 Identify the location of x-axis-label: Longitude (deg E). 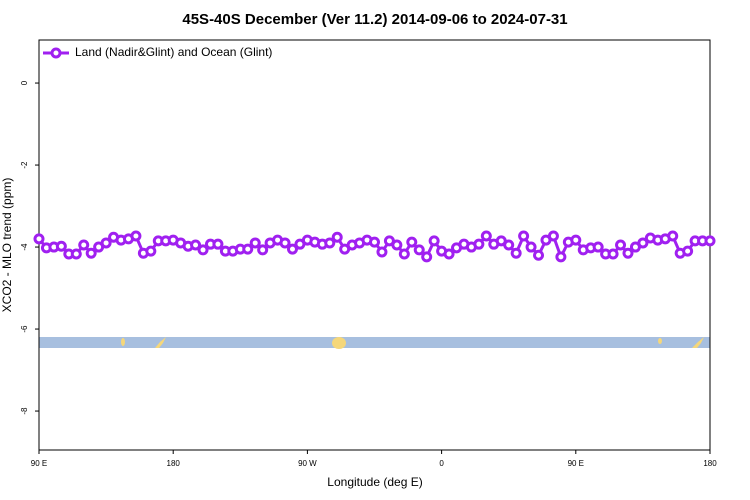
(374, 482).